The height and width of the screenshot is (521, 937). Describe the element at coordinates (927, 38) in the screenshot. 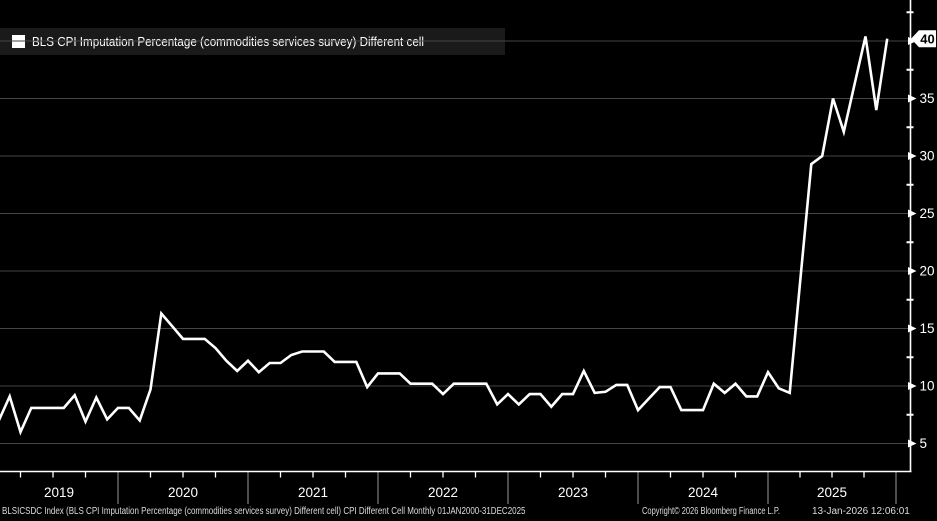

I see `last-value-tag-label: 40` at that location.